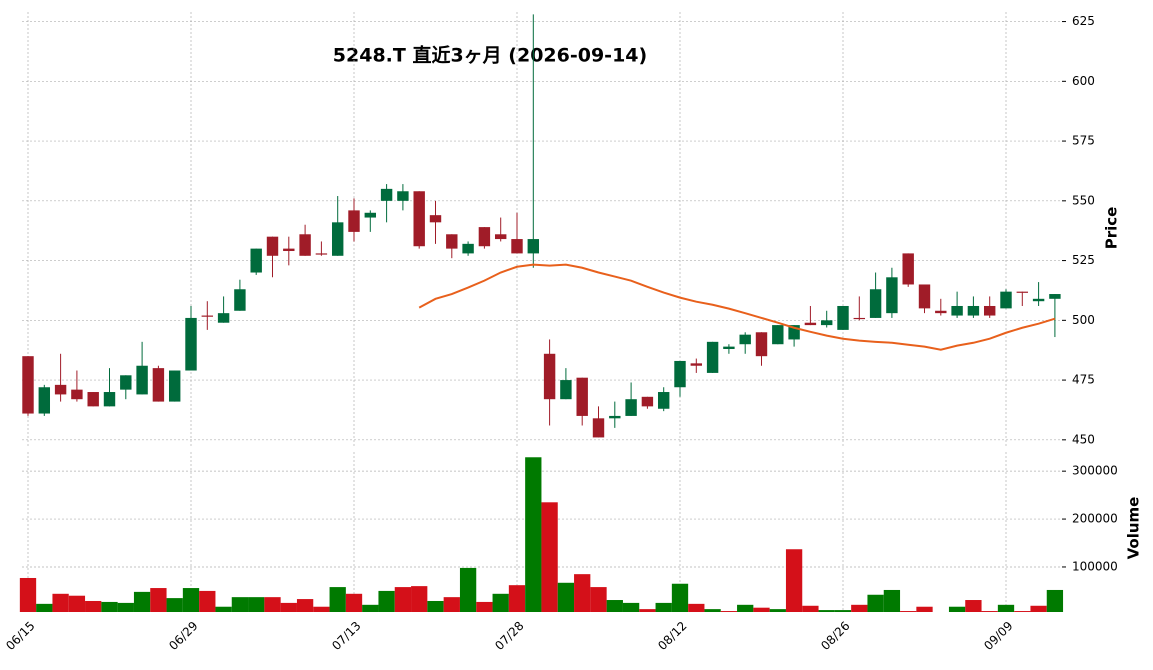 The width and height of the screenshot is (1153, 670). Describe the element at coordinates (1083, 380) in the screenshot. I see `y-tick-label: 475` at that location.